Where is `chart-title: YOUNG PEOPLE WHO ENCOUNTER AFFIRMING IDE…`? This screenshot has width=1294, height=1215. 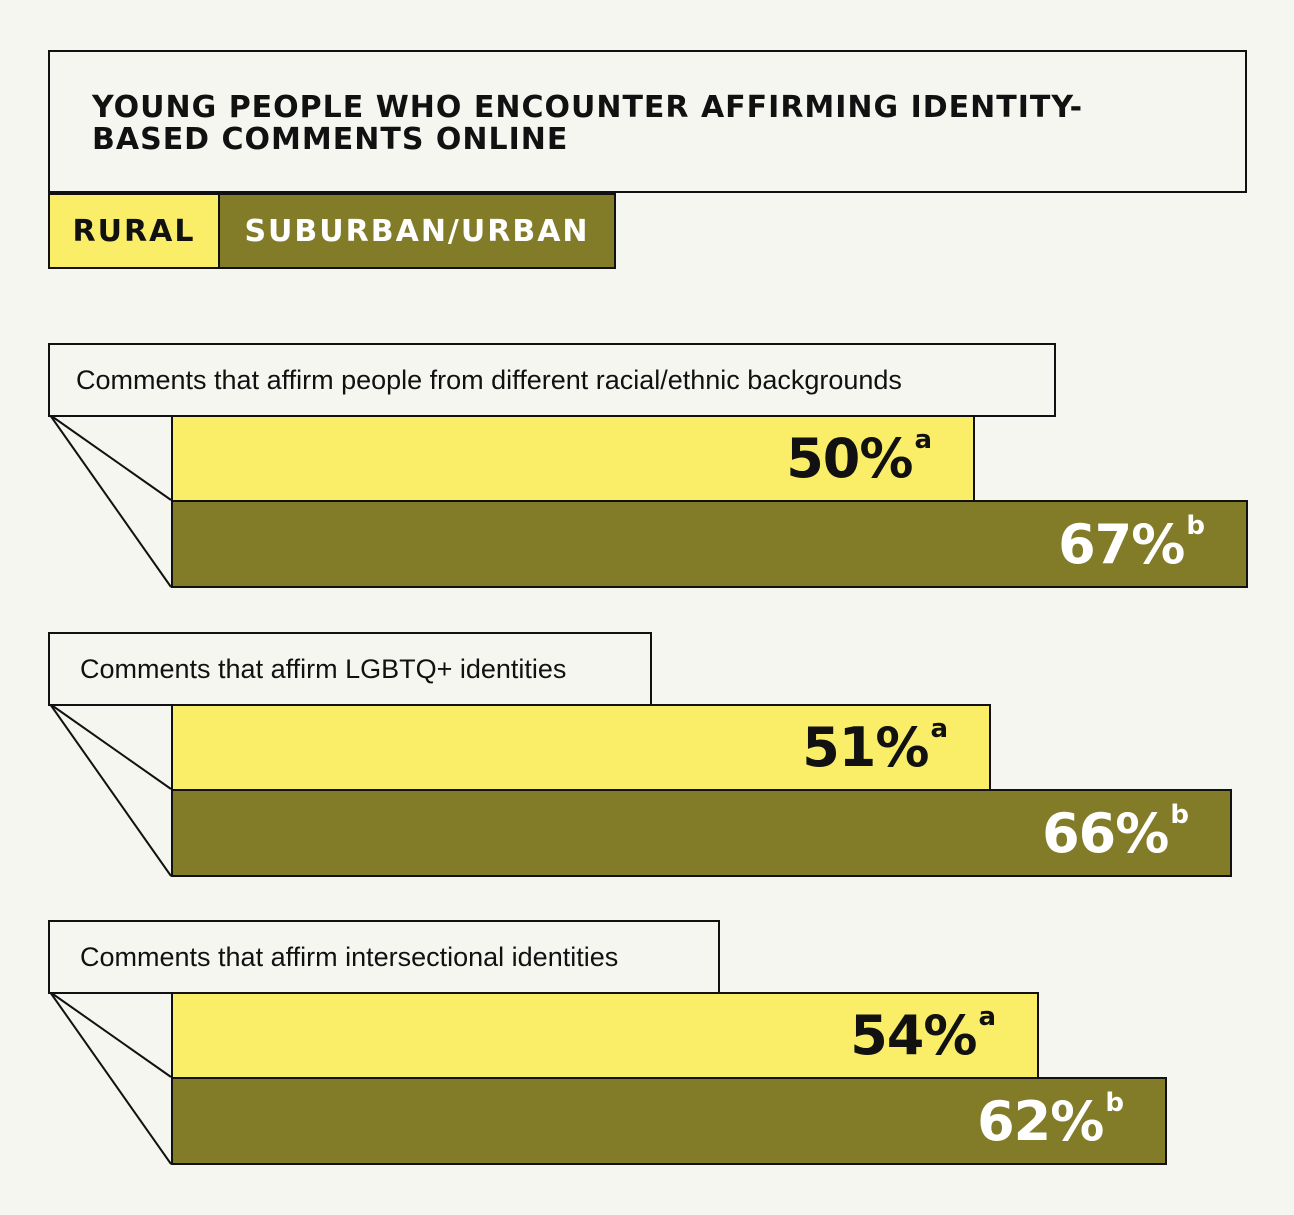
chart-title: YOUNG PEOPLE WHO ENCOUNTER AFFIRMING IDE… is located at coordinates (588, 123).